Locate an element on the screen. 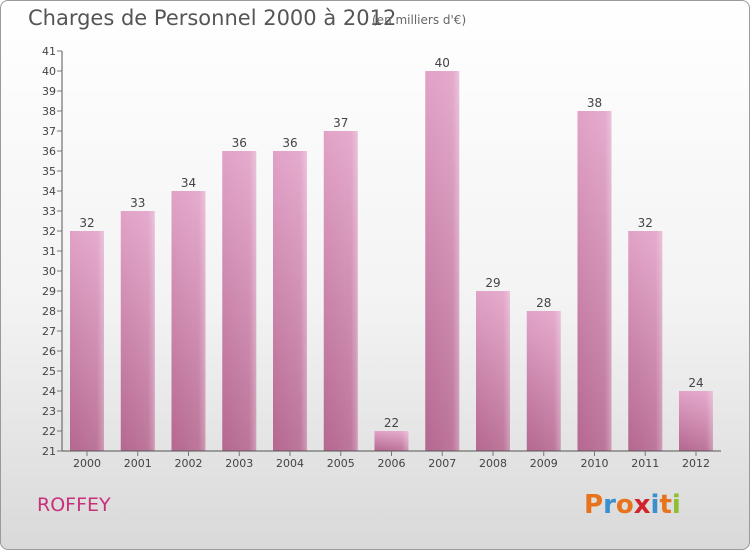 The image size is (750, 550). y-tick-label: 23 is located at coordinates (49, 411).